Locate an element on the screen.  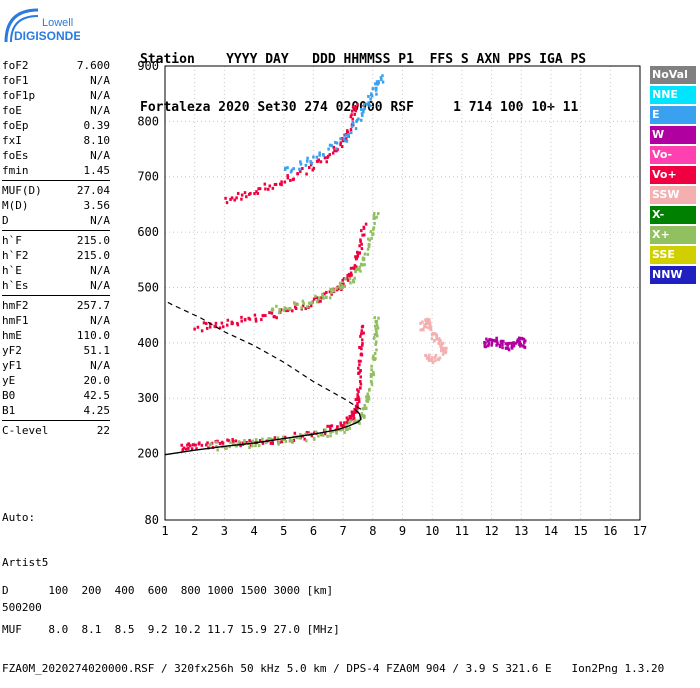
param-name: h`E is located at coordinates (12, 270).